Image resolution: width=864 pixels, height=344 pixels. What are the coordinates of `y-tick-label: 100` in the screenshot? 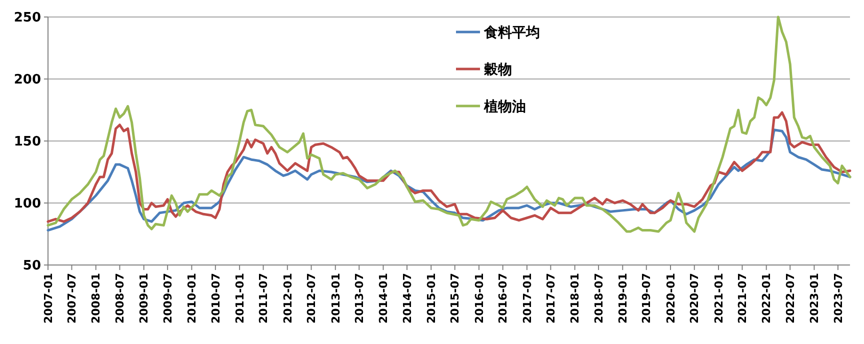 It's located at (27, 204).